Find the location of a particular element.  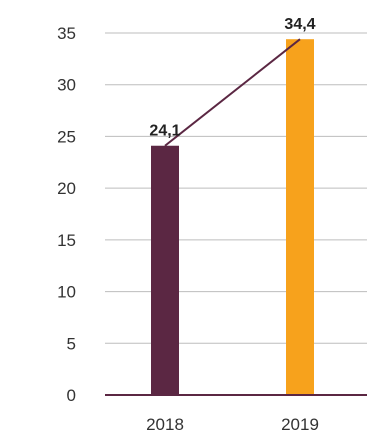

data-label-2018: 24,1 is located at coordinates (164, 131).